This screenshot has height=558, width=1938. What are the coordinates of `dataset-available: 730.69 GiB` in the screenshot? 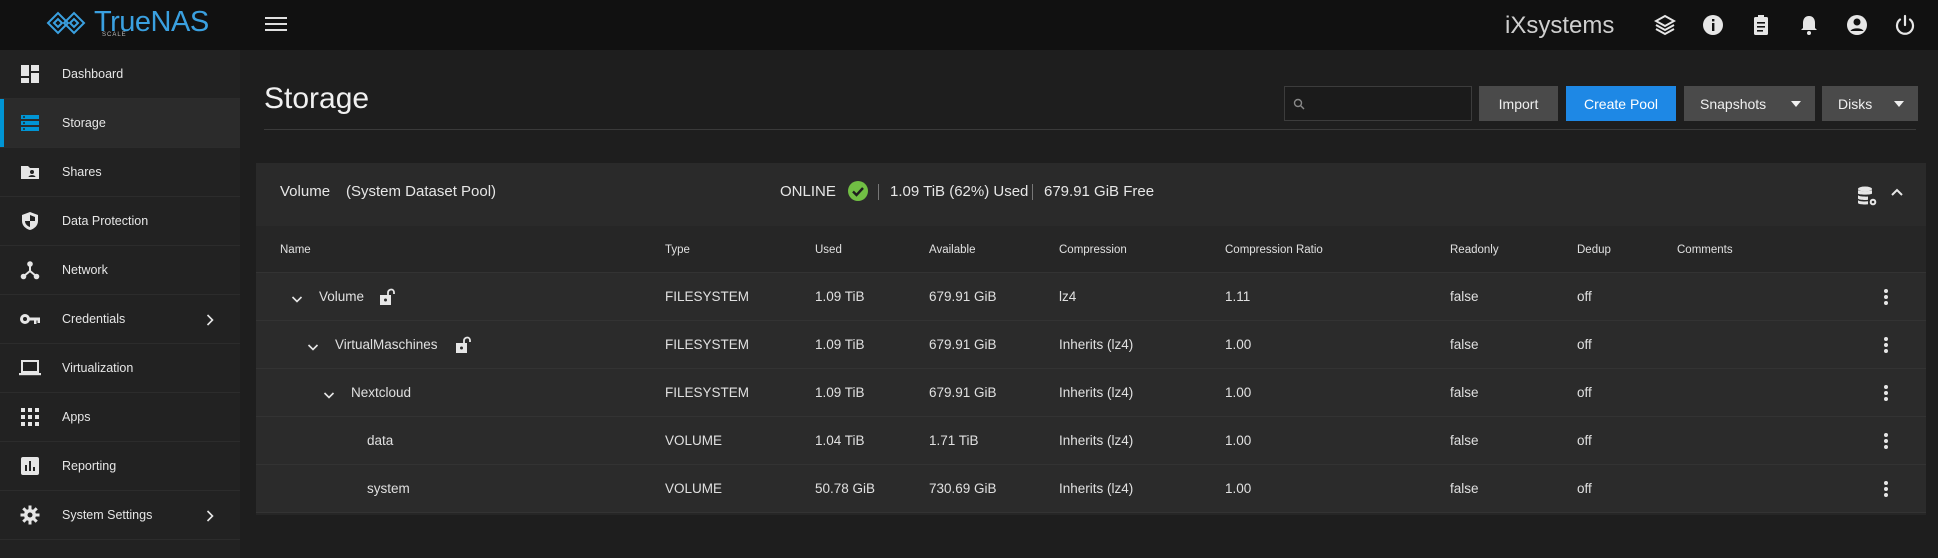 It's located at (963, 488).